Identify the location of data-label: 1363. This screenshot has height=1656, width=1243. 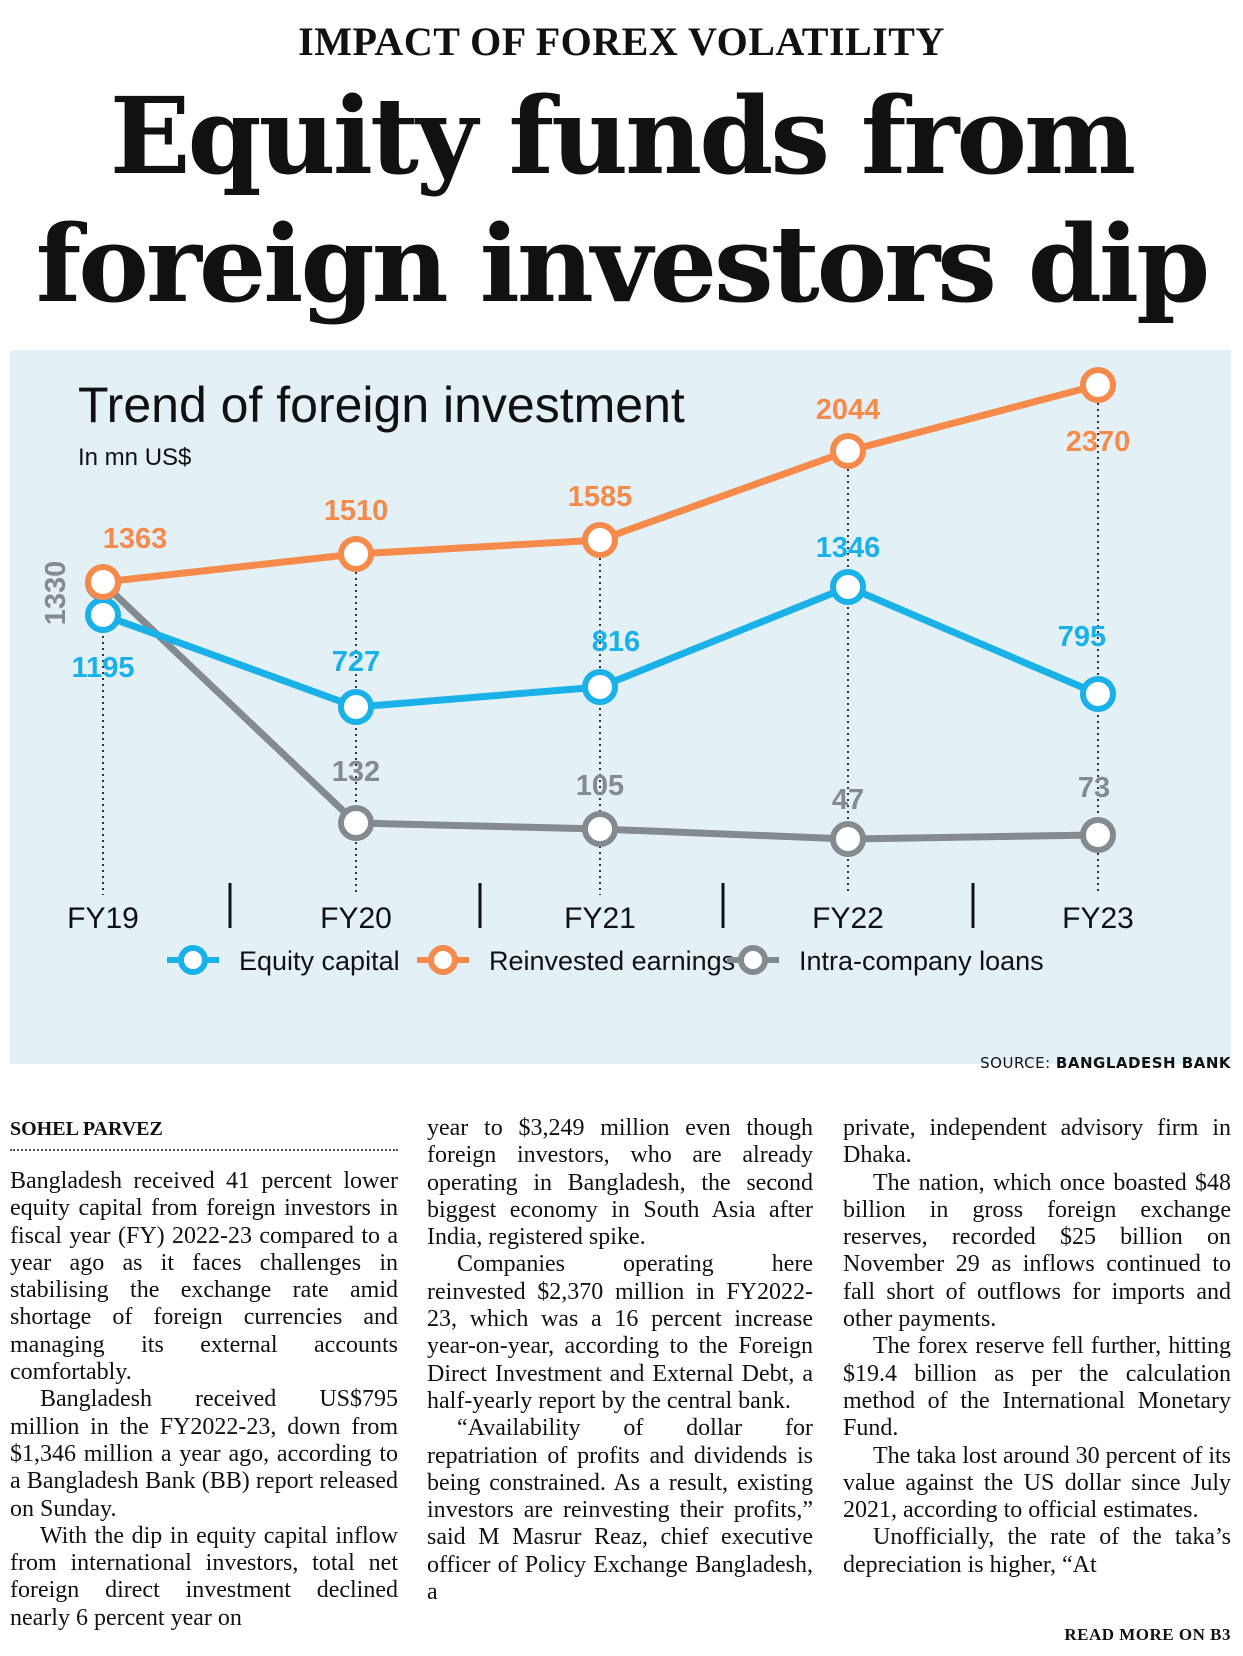
(135, 539).